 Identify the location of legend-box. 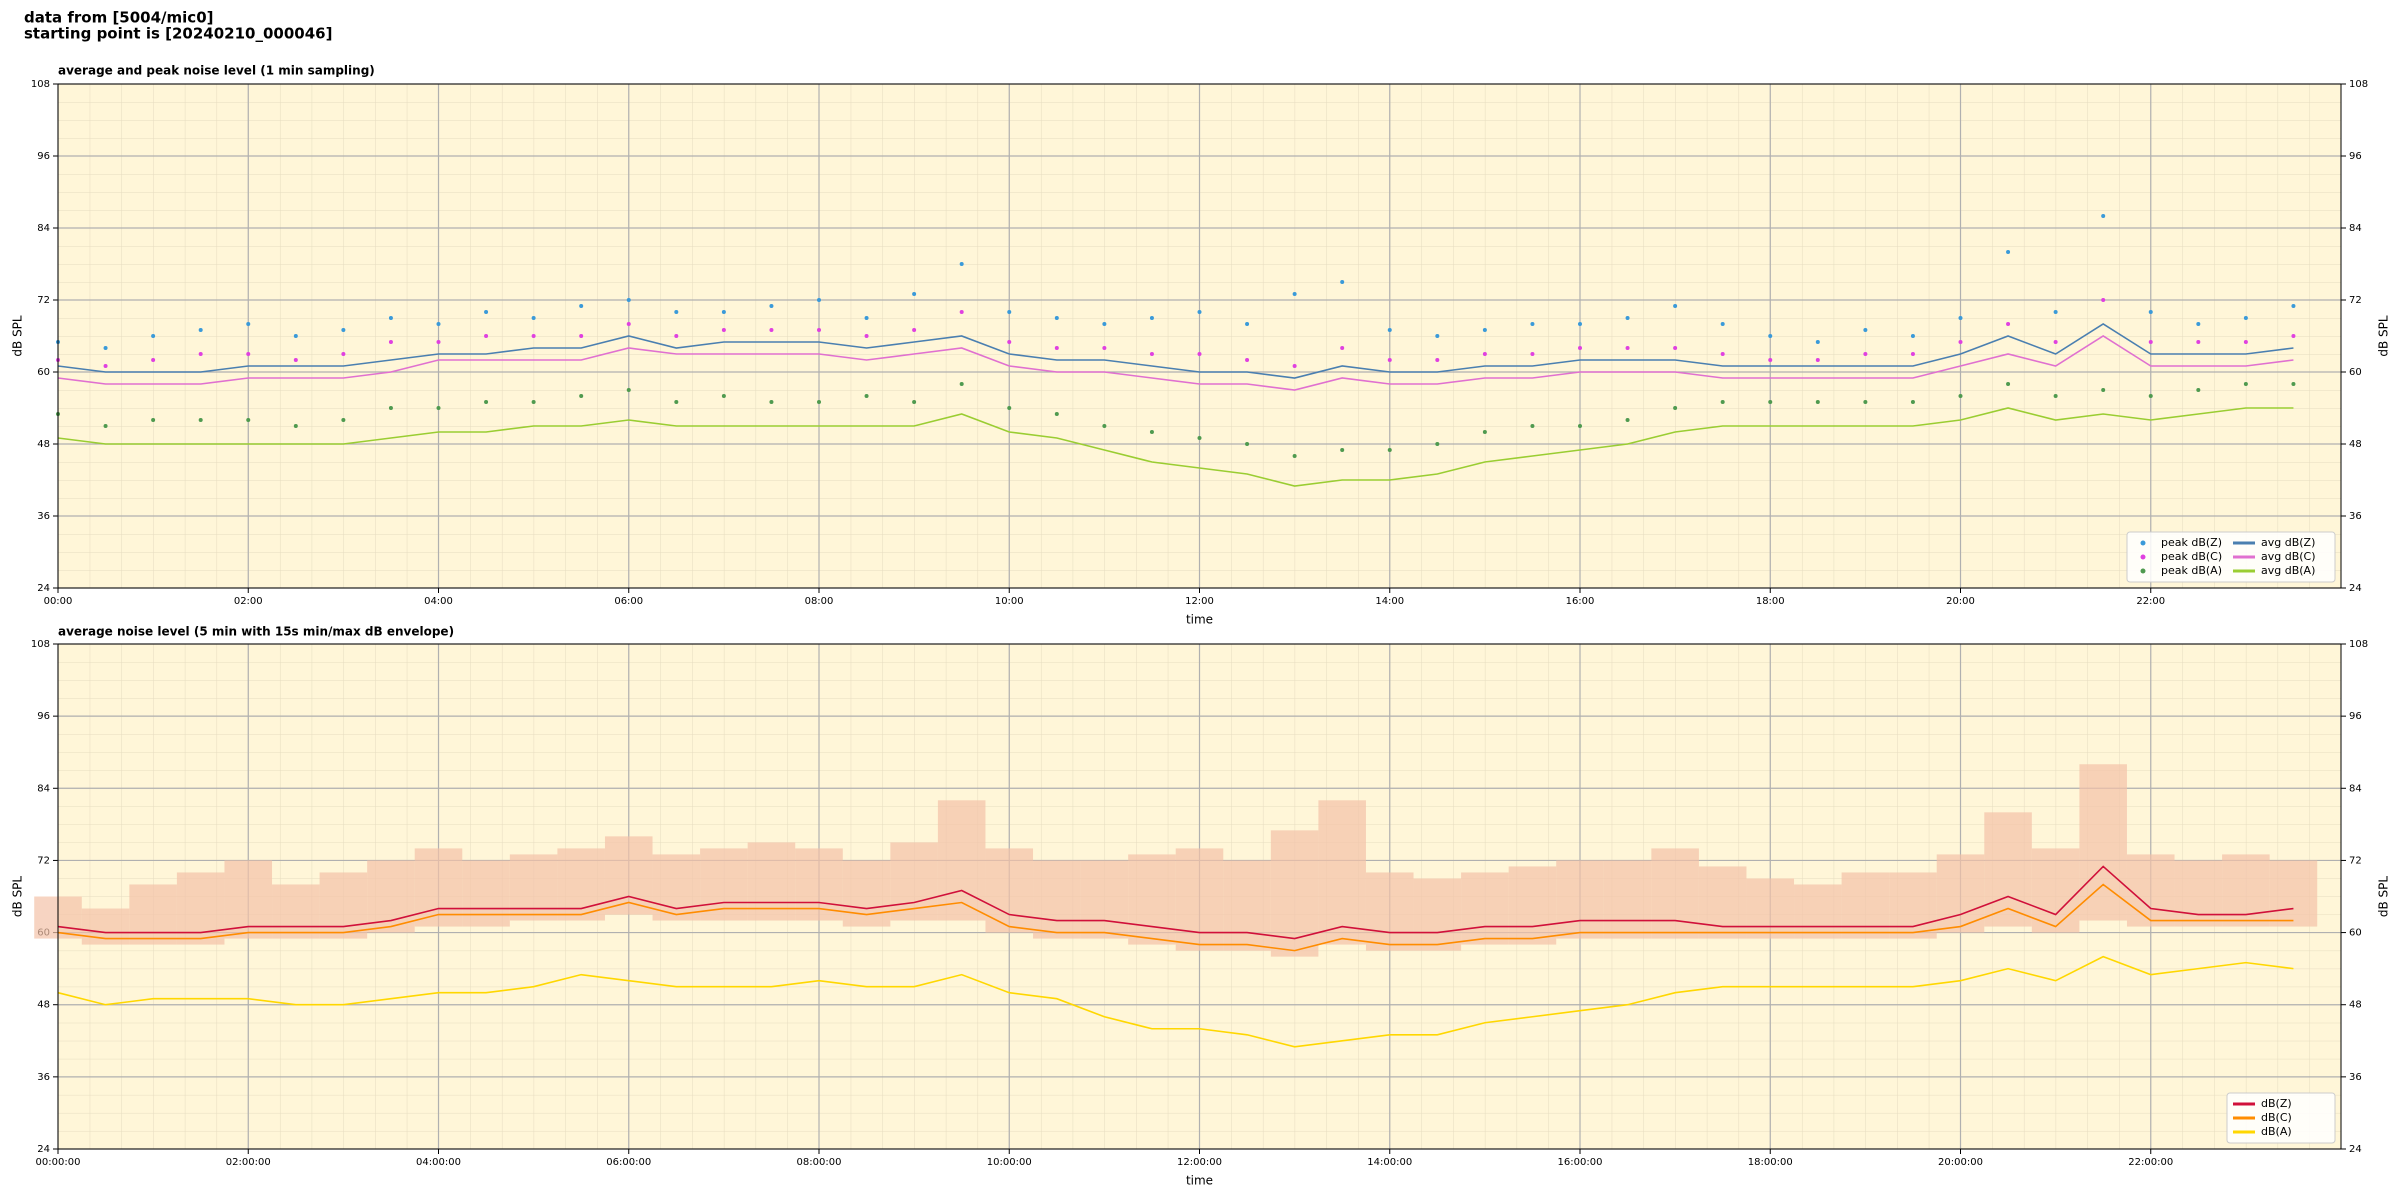
(2231, 557).